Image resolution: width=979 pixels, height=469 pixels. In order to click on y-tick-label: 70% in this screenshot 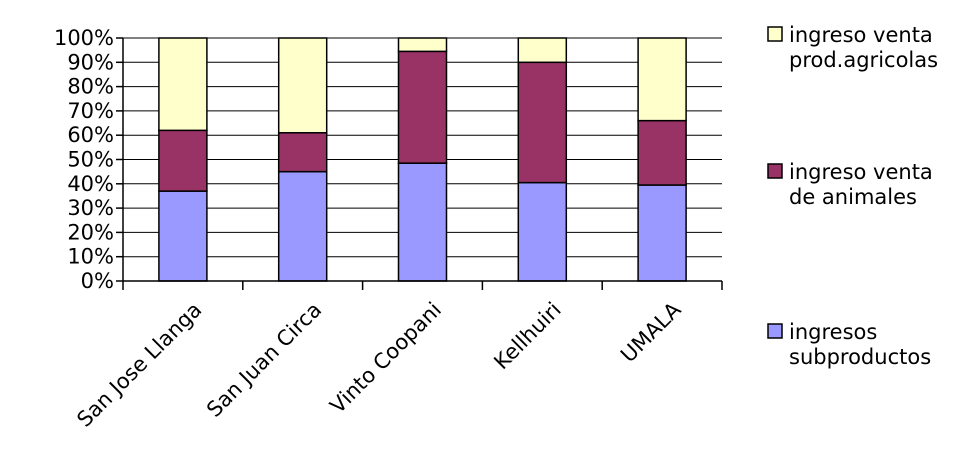, I will do `click(90, 111)`.